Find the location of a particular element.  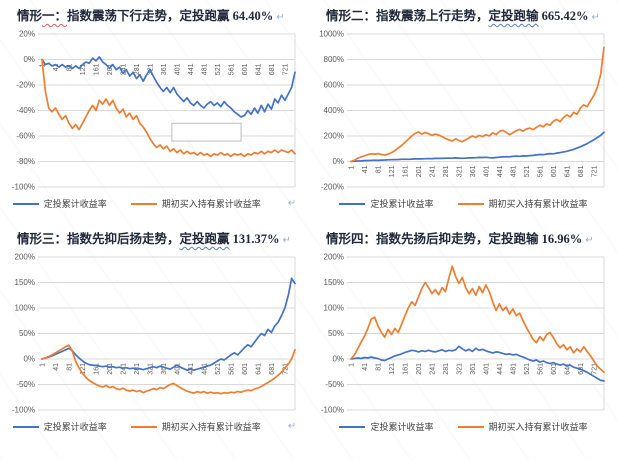

title-part: 指数震荡上行走势， is located at coordinates (432, 16).